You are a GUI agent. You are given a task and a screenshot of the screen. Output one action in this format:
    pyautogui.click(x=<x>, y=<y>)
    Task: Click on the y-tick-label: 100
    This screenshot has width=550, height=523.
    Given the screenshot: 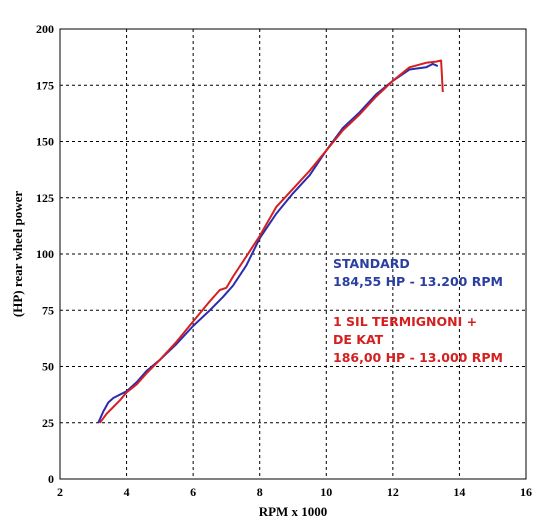 What is the action you would take?
    pyautogui.click(x=45, y=254)
    